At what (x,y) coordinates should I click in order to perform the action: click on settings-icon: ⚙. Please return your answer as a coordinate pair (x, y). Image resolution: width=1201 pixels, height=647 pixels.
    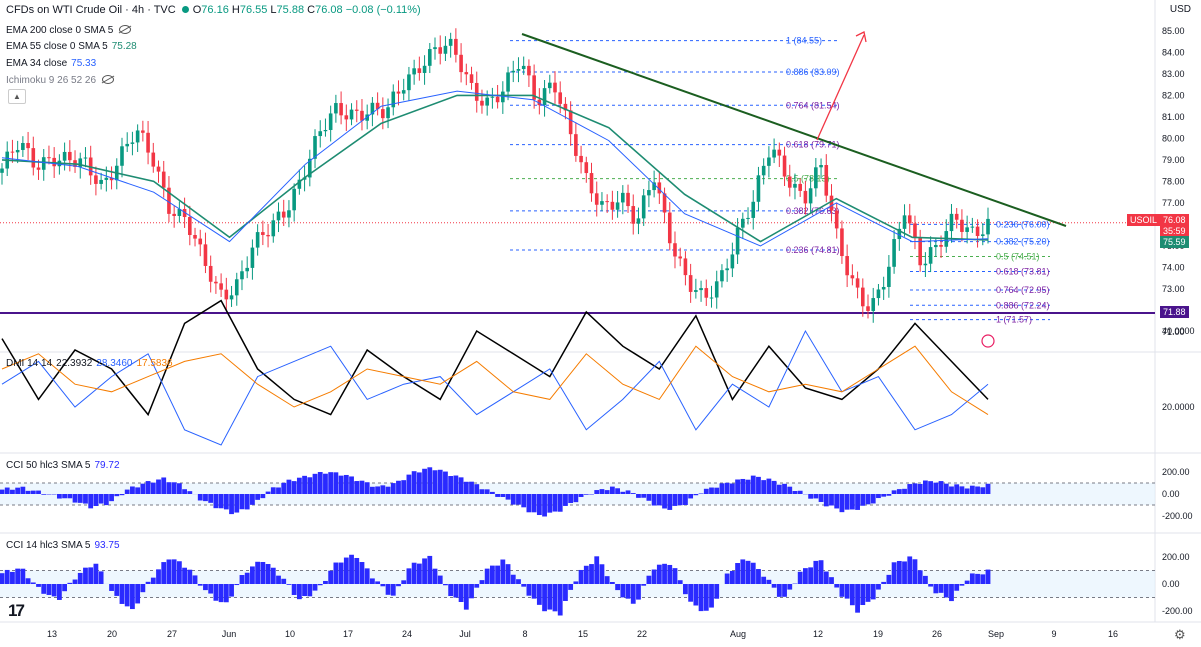
    Looking at the image, I should click on (1180, 634).